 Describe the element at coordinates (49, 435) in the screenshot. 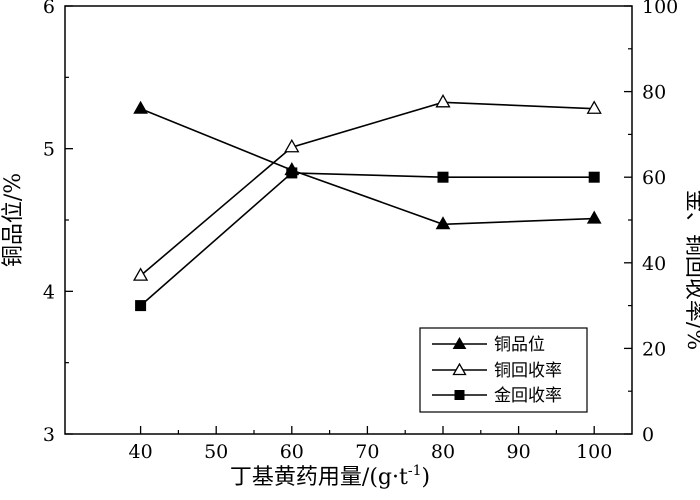

I see `y-left-tick-label: 3` at that location.